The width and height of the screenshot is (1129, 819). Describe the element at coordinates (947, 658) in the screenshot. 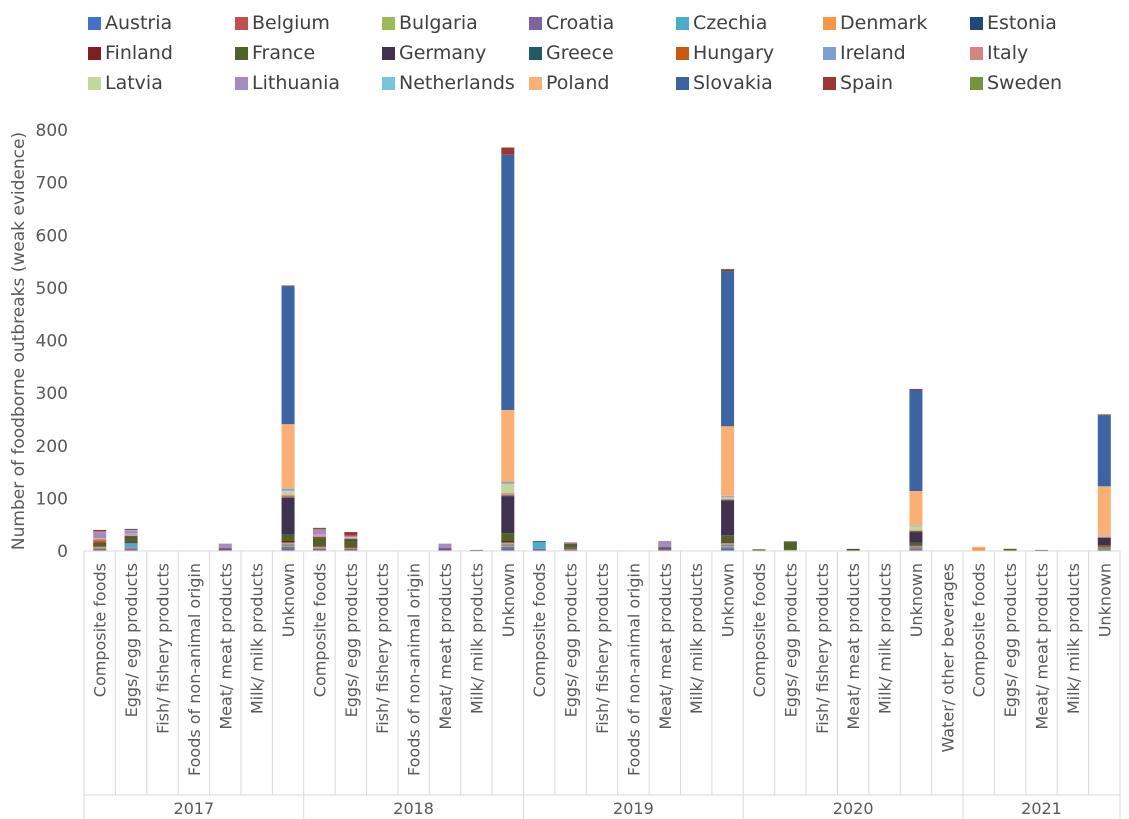

I see `x-tick-label: Water/ other beverages` at that location.